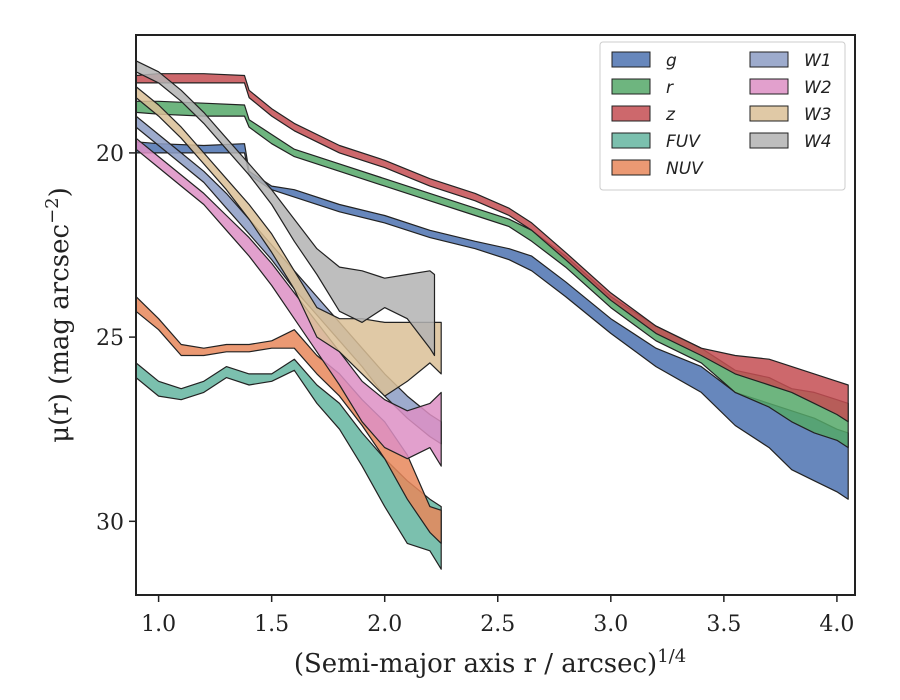  Describe the element at coordinates (671, 61) in the screenshot. I see `legend-label-g: g` at that location.